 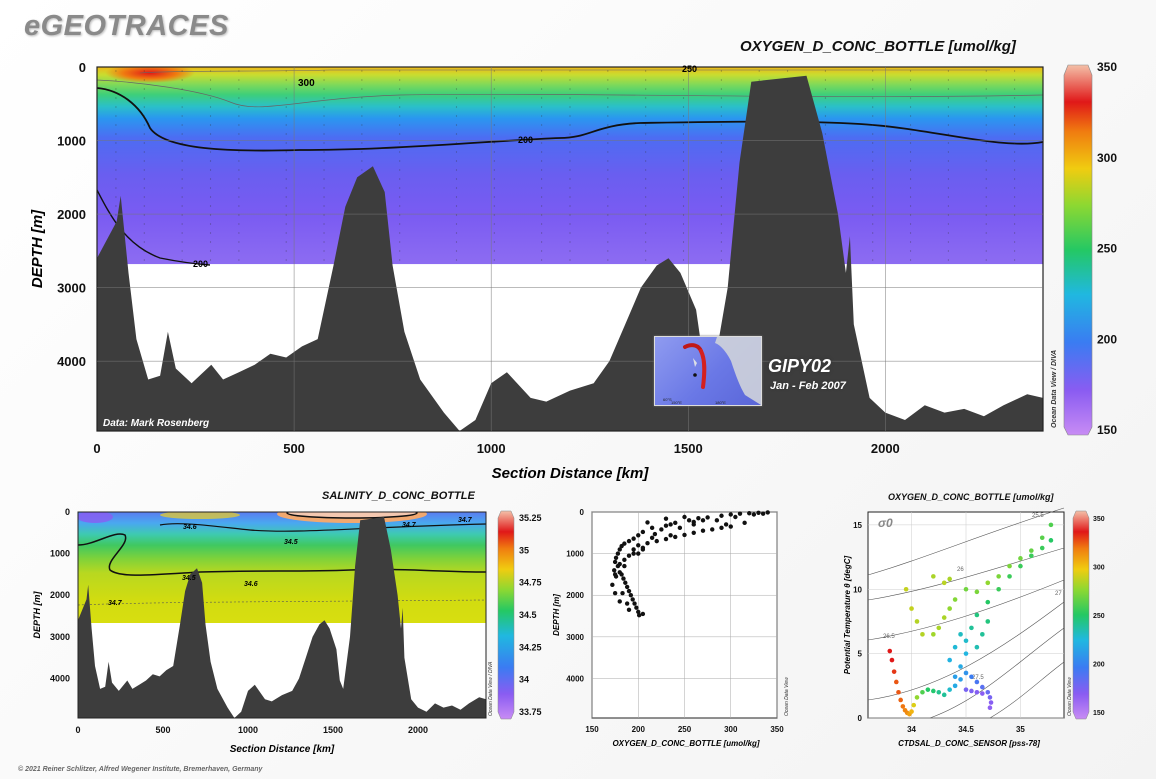 I want to click on profile-y-tick: 4000, so click(x=575, y=678).